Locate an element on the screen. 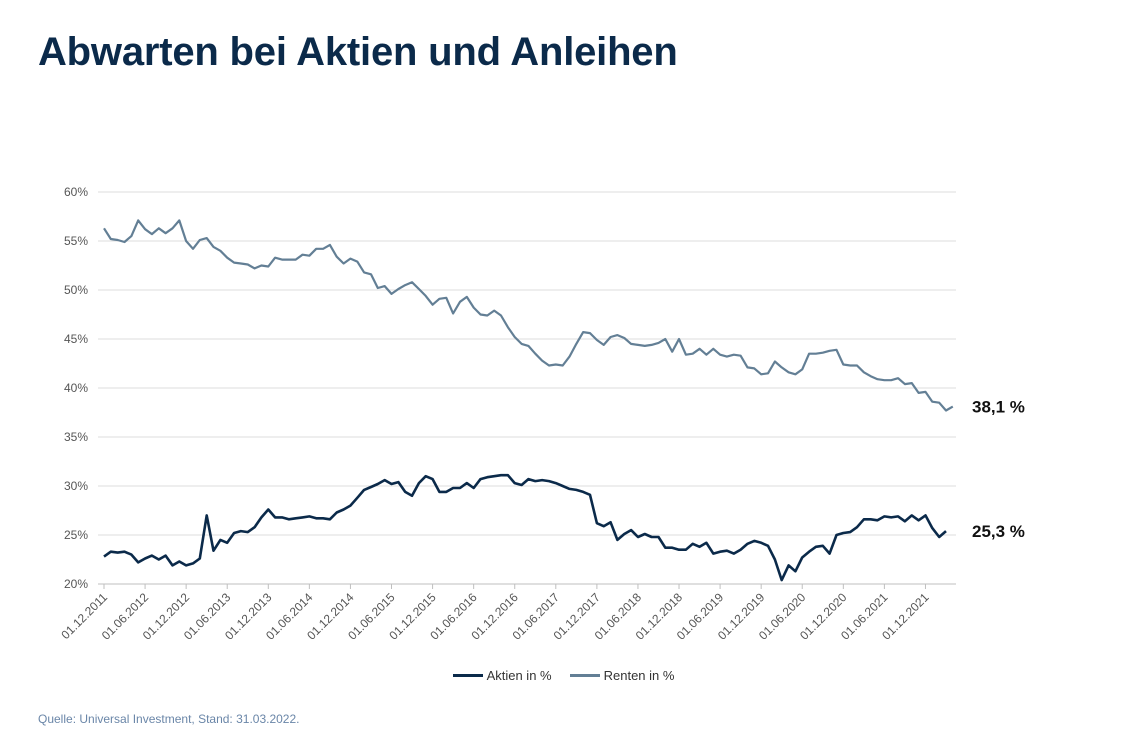 This screenshot has height=740, width=1127. y-tick-label: 60% is located at coordinates (76, 192).